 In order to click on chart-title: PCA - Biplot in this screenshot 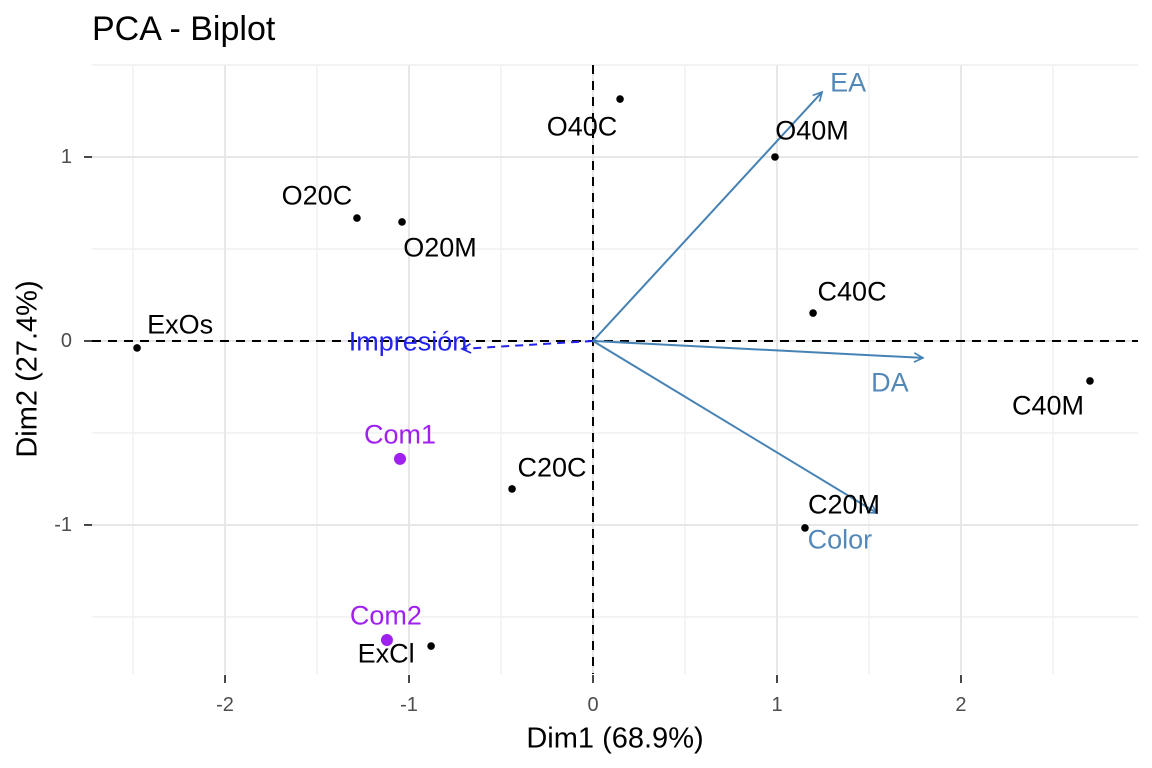, I will do `click(184, 29)`.